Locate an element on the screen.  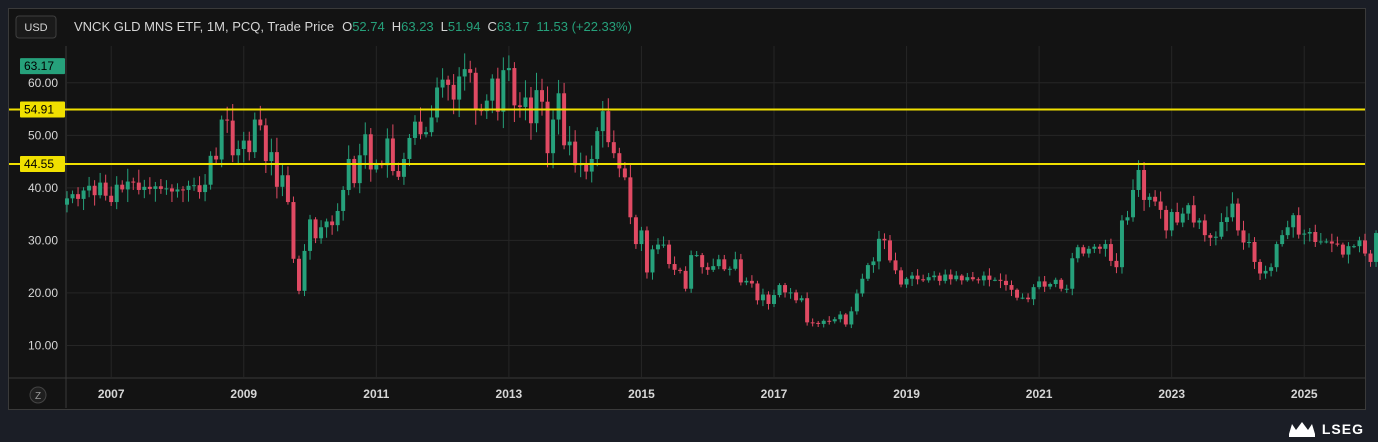
horizontal-levels is located at coordinates (687, 136).